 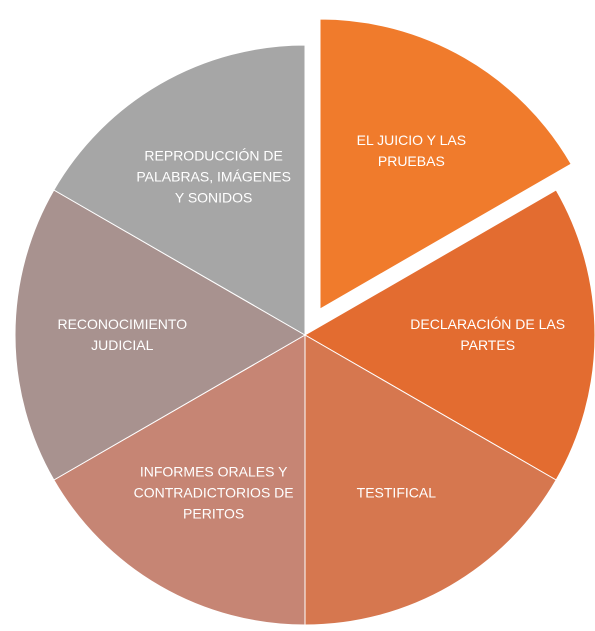 What do you see at coordinates (396, 492) in the screenshot?
I see `slice-label: TESTIFICAL` at bounding box center [396, 492].